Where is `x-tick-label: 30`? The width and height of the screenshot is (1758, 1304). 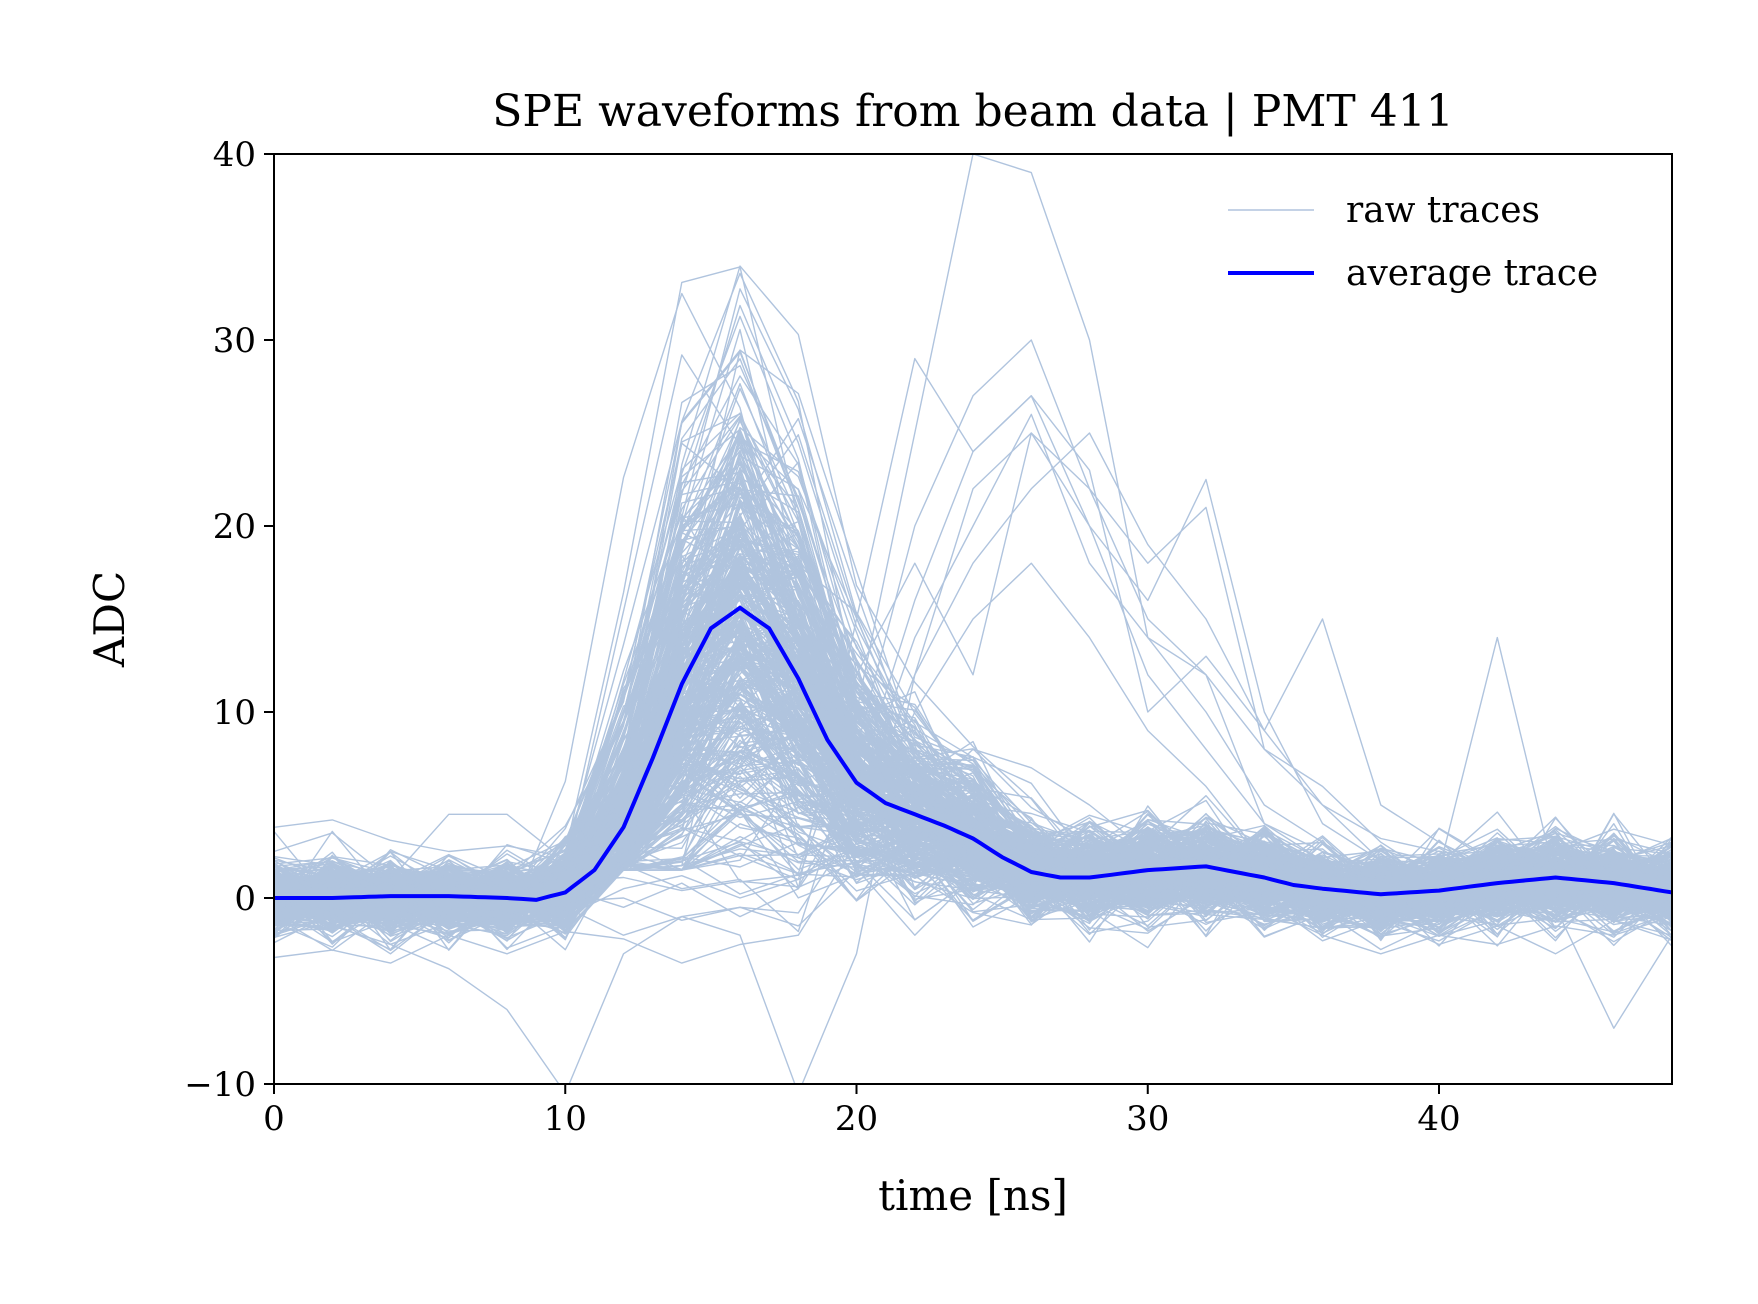
x-tick-label: 30 is located at coordinates (1147, 1119).